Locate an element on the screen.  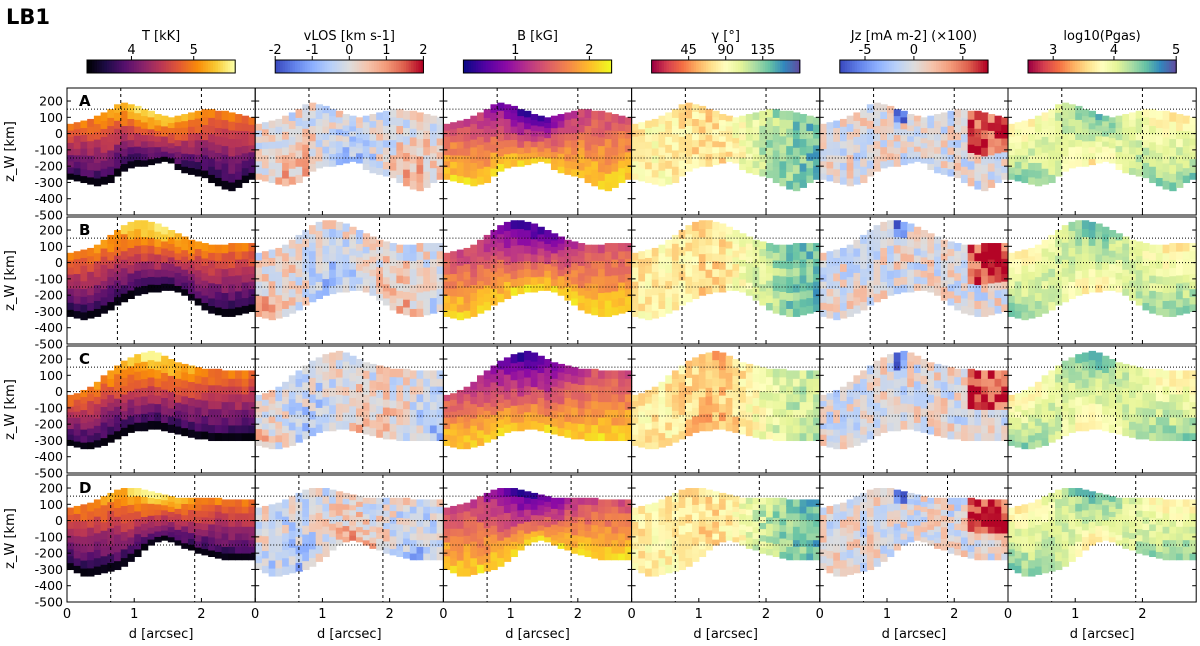
colorbar-tick-label: 0 is located at coordinates (349, 50).